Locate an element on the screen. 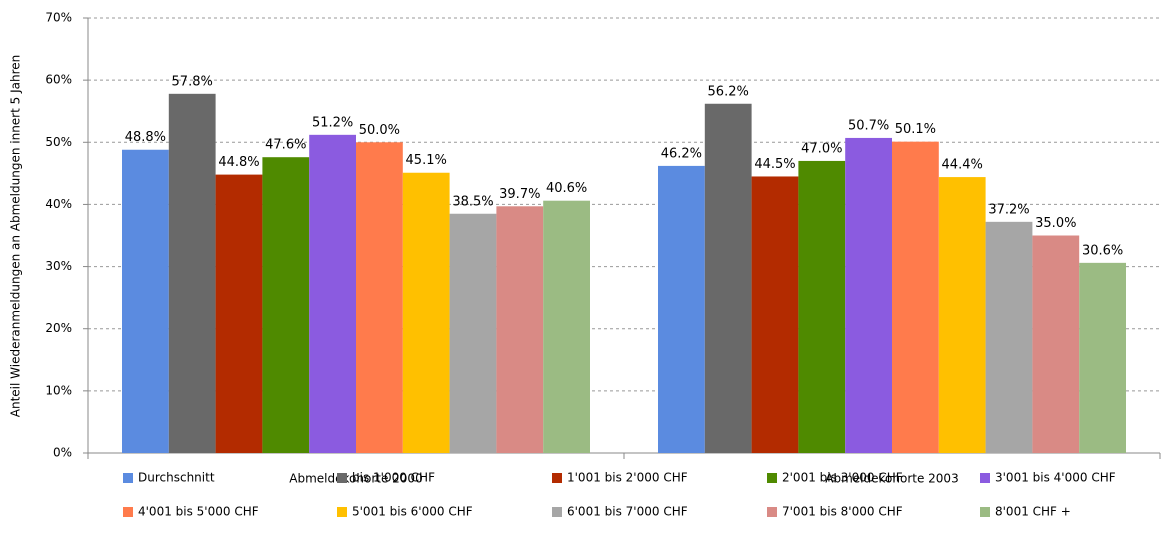 This screenshot has height=548, width=1162. value-label: 48.8% is located at coordinates (145, 137).